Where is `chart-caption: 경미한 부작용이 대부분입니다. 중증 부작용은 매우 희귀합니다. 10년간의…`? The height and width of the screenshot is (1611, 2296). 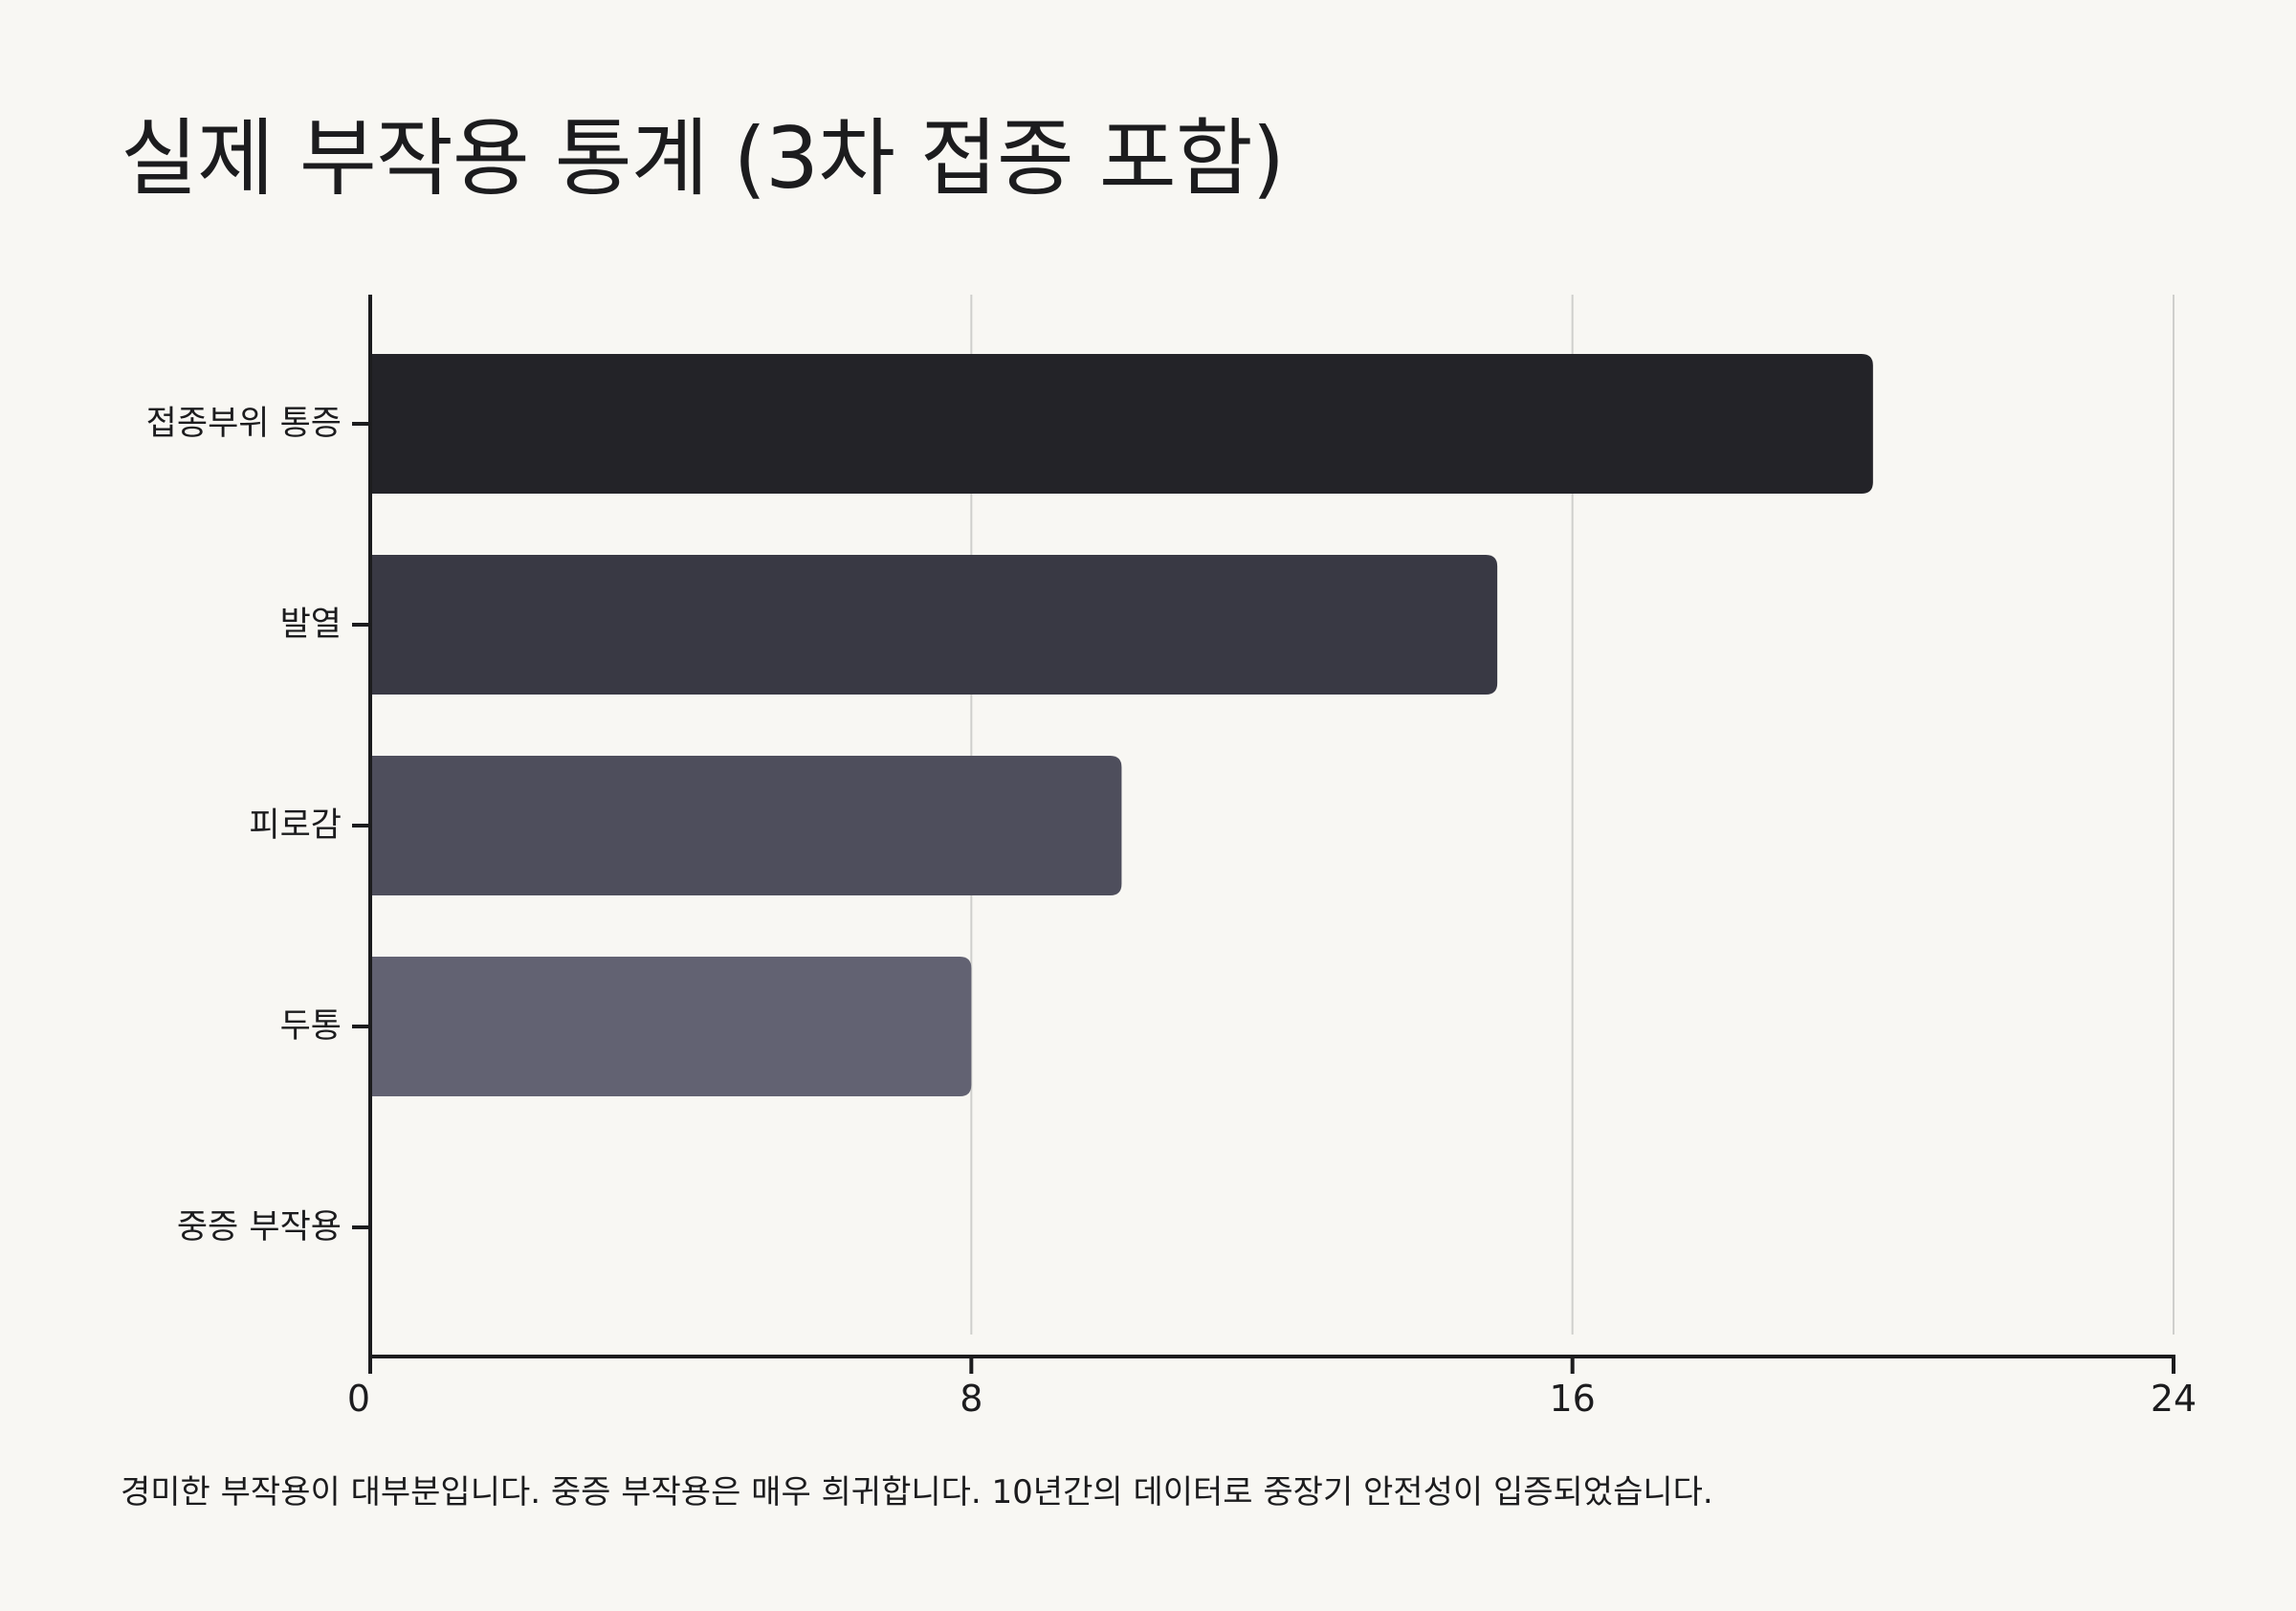
chart-caption: 경미한 부작용이 대부분입니다. 중증 부작용은 매우 희귀합니다. 10년간의… is located at coordinates (917, 1492).